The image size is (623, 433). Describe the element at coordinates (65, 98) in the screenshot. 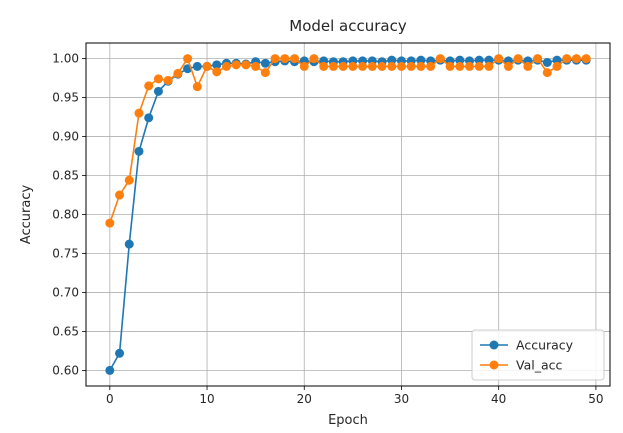

I see `y-tick-label: 0.95` at that location.